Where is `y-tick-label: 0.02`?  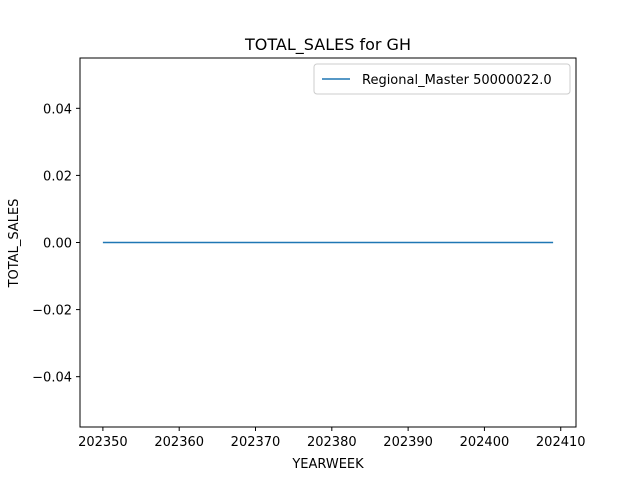
y-tick-label: 0.02 is located at coordinates (57, 176).